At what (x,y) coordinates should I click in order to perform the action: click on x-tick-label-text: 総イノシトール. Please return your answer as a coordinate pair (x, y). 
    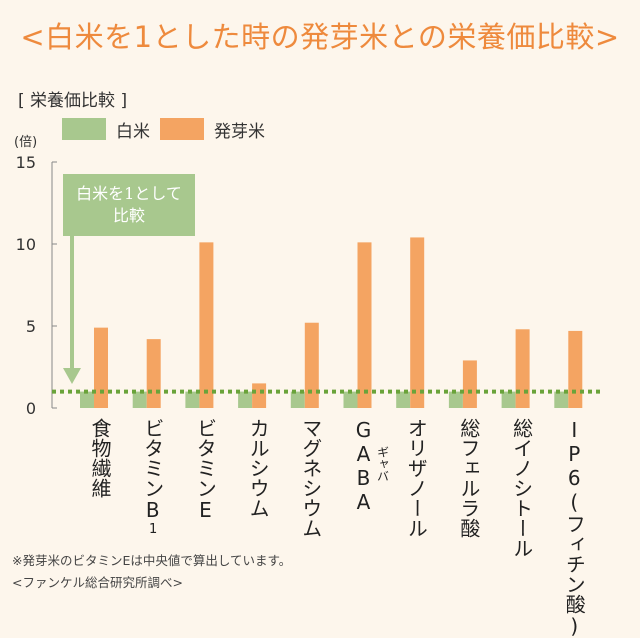
    Looking at the image, I should click on (521, 488).